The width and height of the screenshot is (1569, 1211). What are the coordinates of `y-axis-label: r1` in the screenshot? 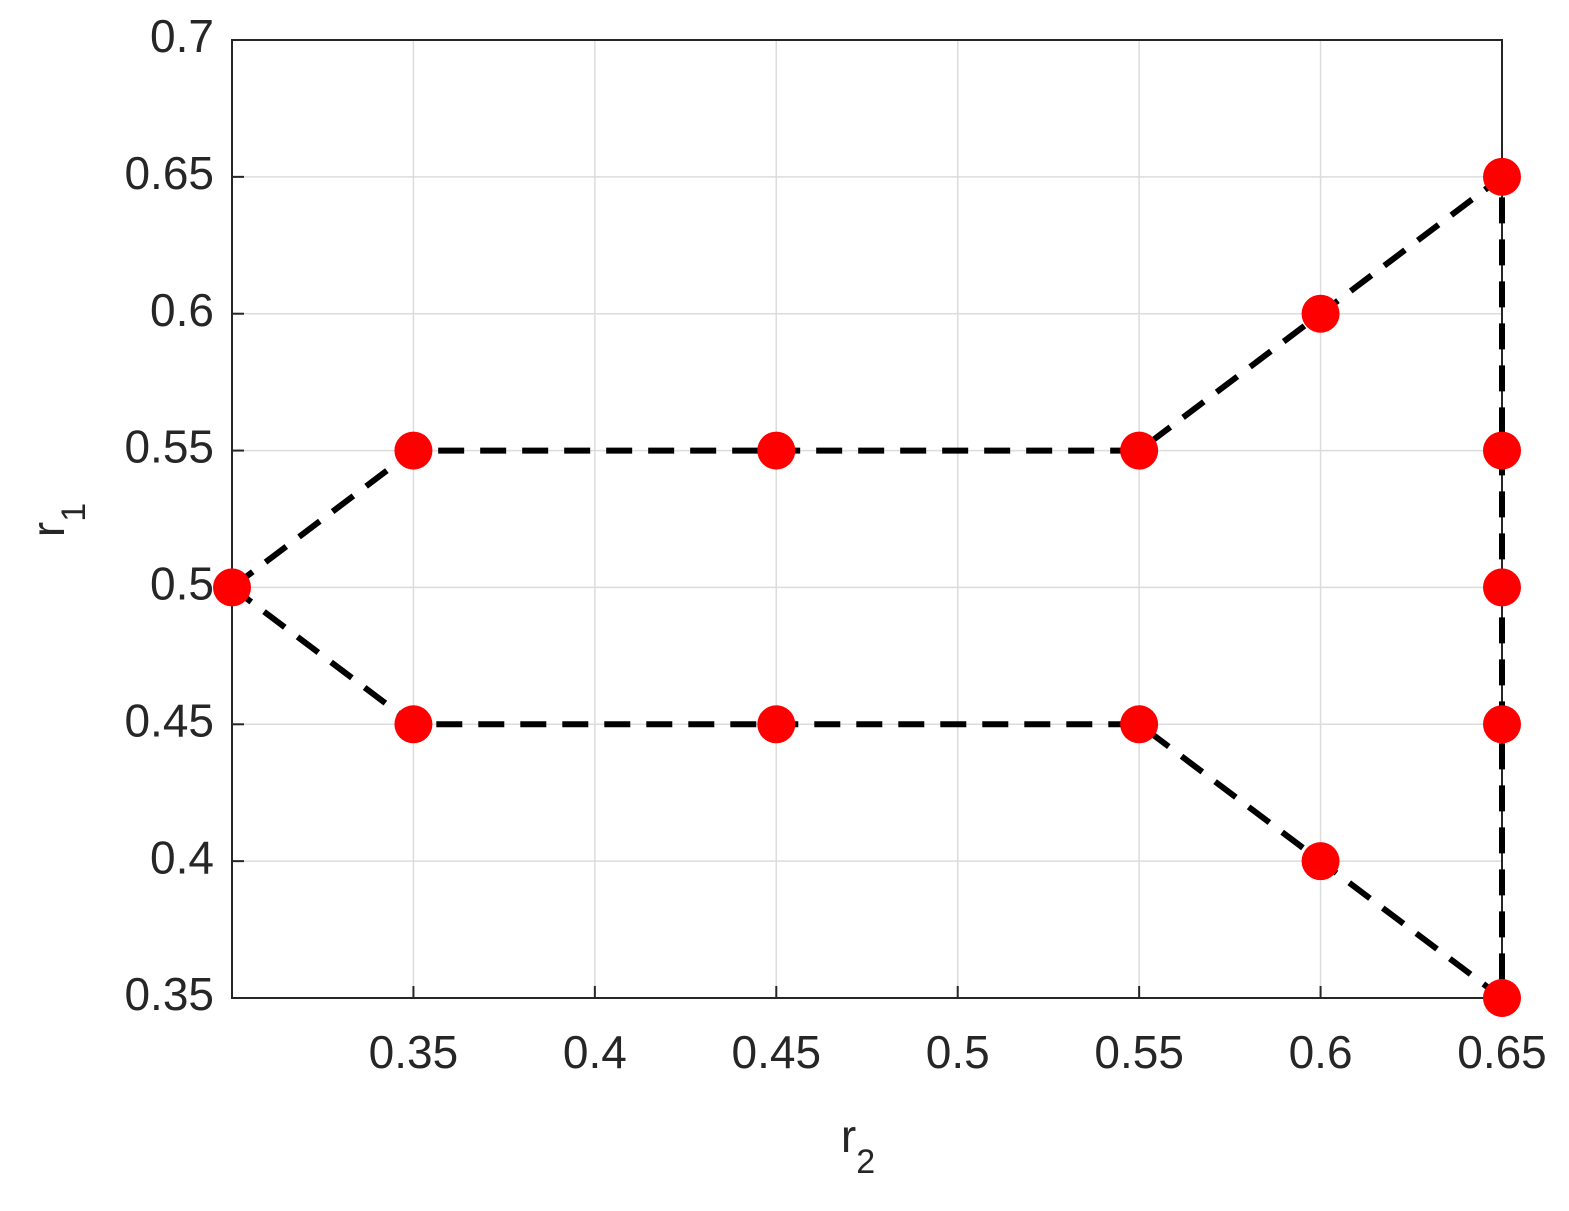 It's located at (57, 520).